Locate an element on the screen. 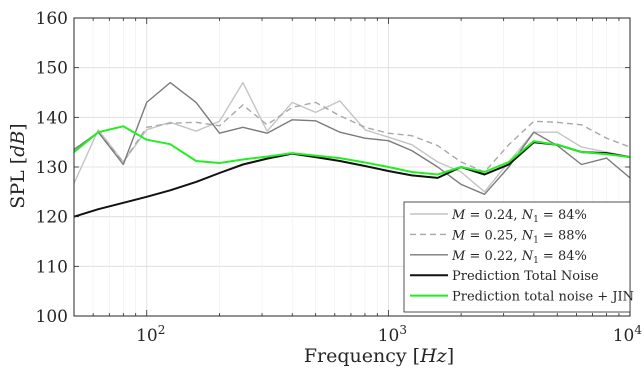 The height and width of the screenshot is (373, 644). y-tick-label: 110 is located at coordinates (52, 267).